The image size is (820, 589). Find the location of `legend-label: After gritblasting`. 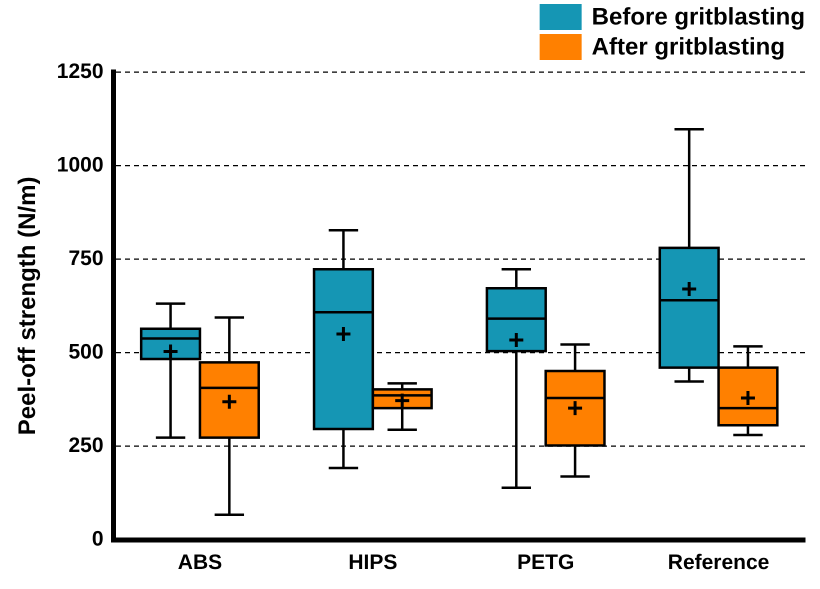

legend-label: After gritblasting is located at coordinates (688, 47).